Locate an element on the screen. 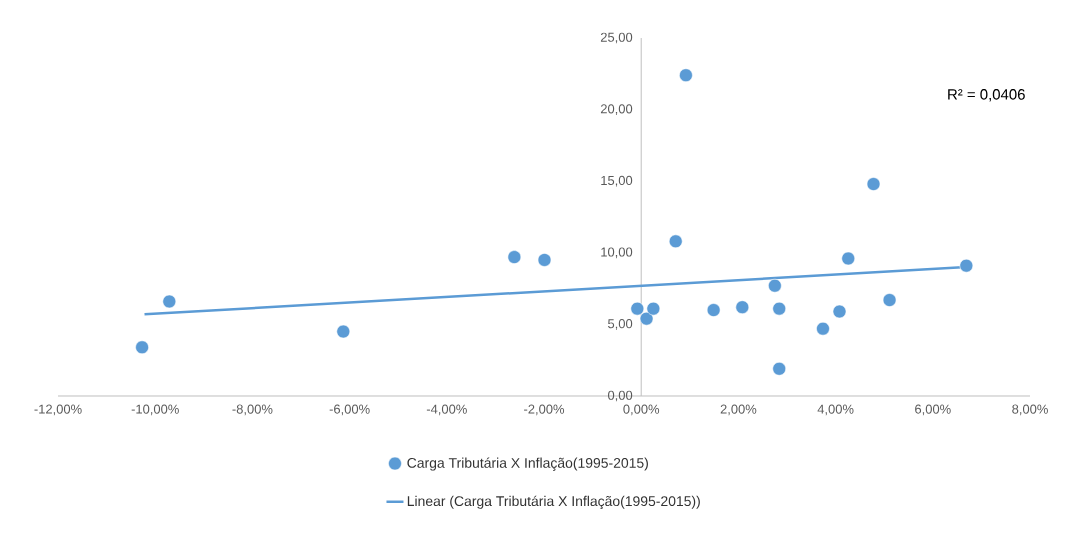 The width and height of the screenshot is (1068, 548). y-tick-label: 10,00 is located at coordinates (617, 253).